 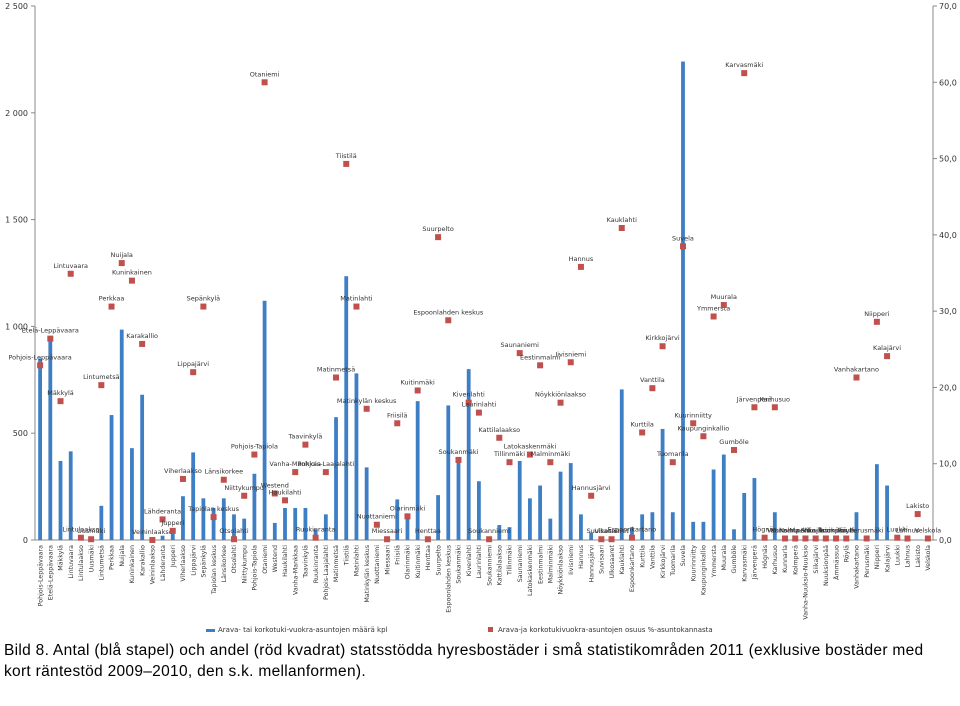 I want to click on x-tick-label: Gumböle, so click(x=734, y=559).